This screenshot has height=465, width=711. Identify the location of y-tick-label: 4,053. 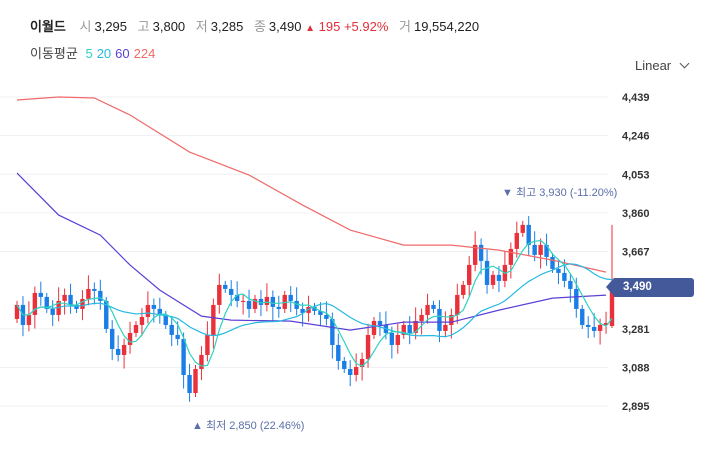
(636, 175).